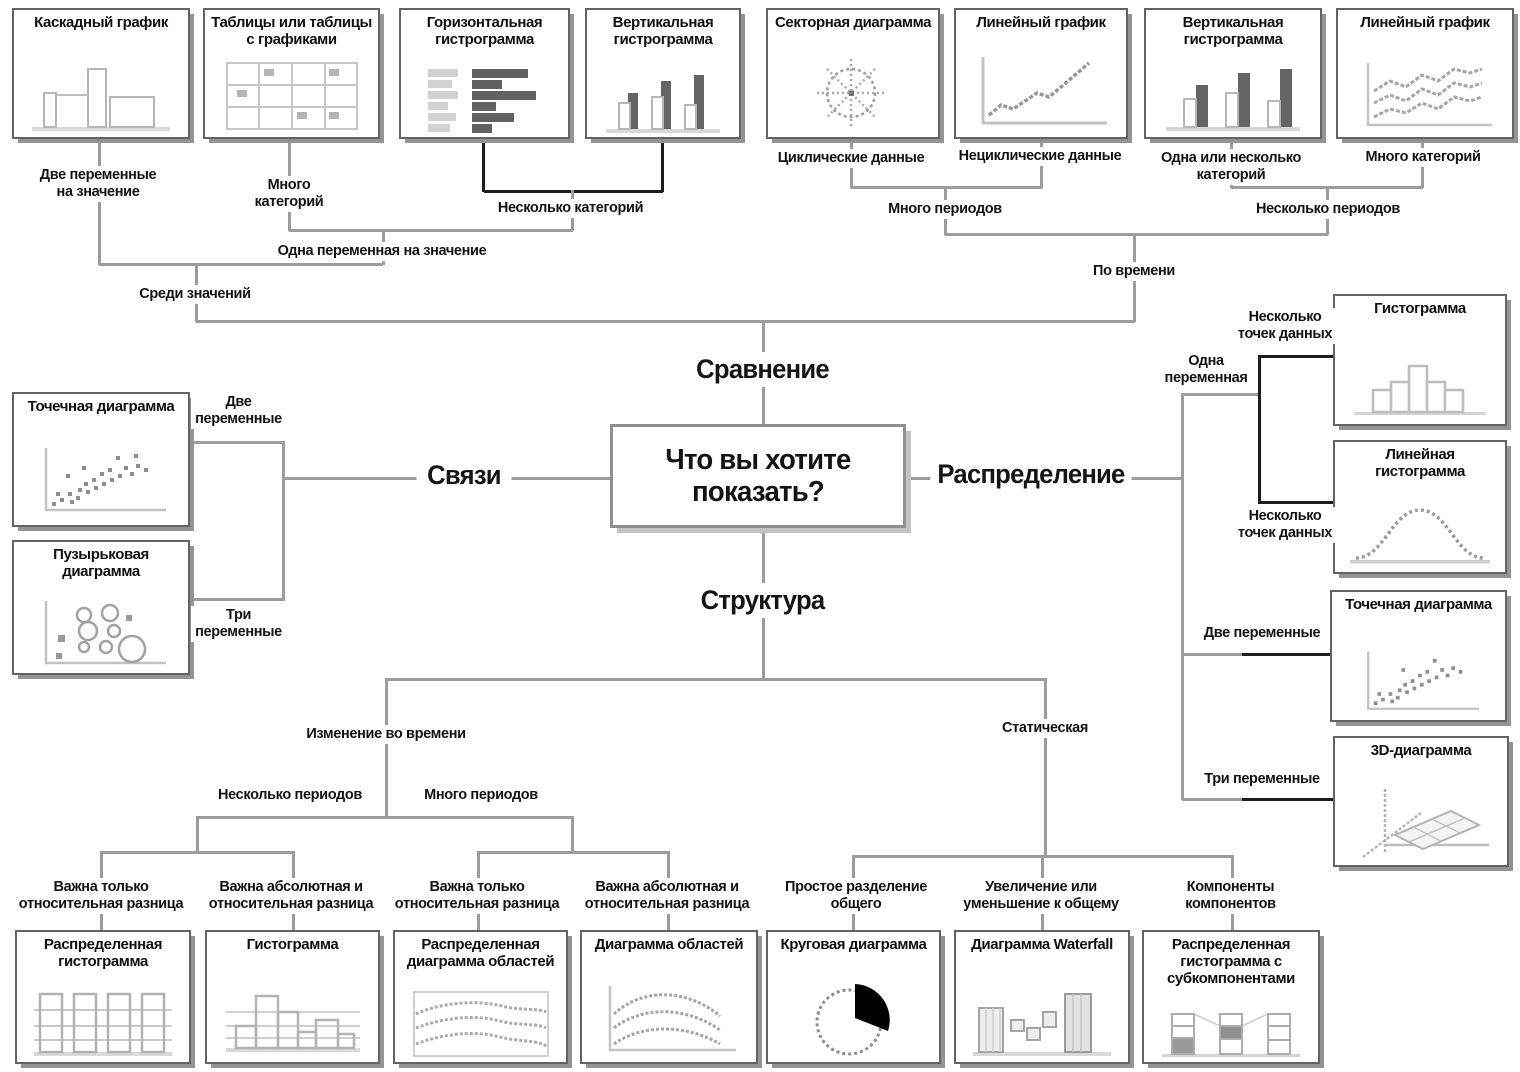  I want to click on edge-label-rel-diff-only-1: Важна только относительная разница, so click(101, 896).